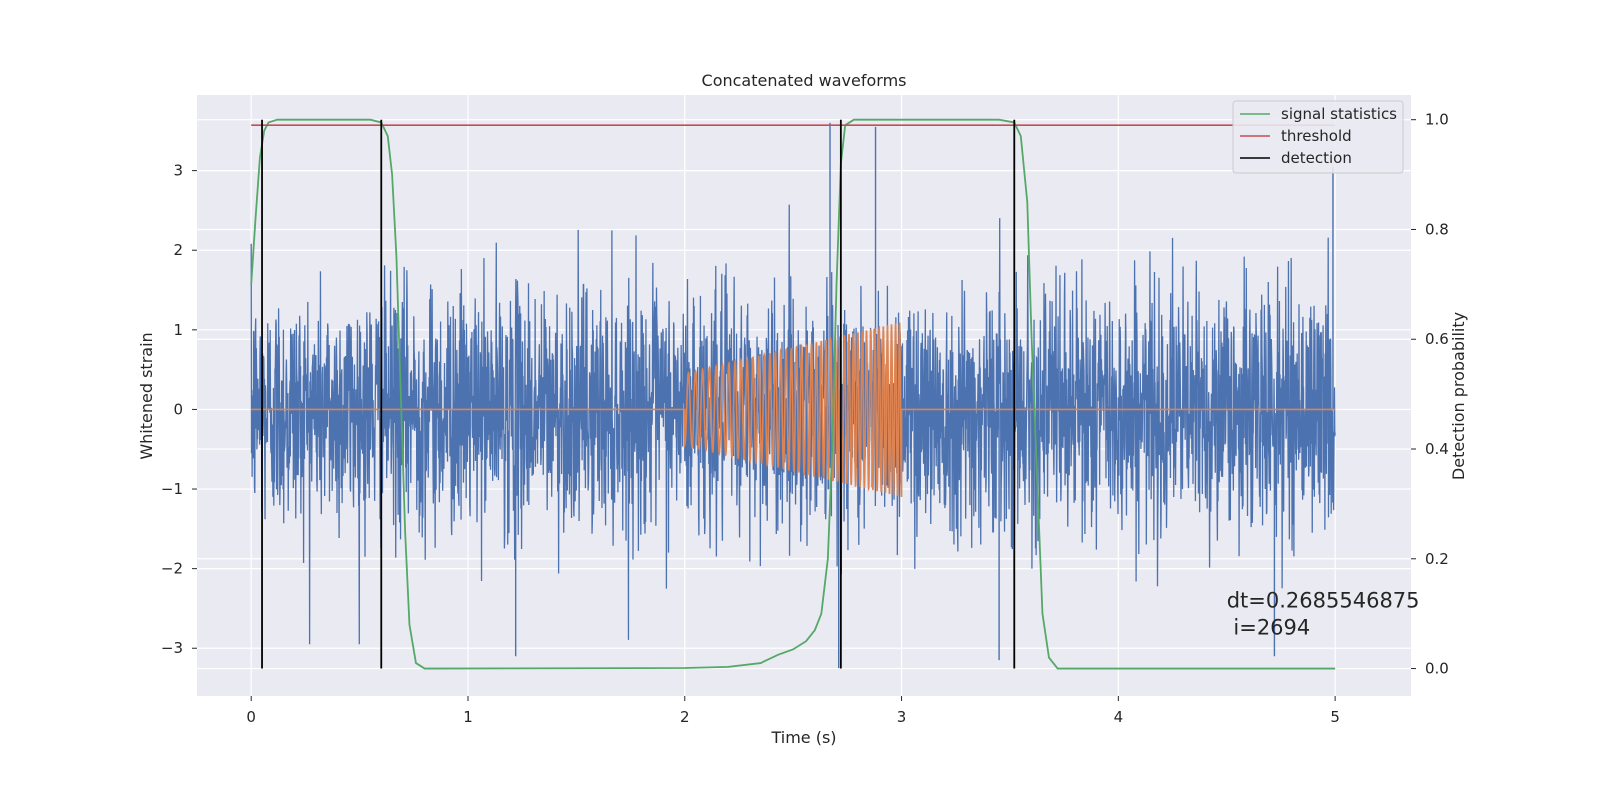 The width and height of the screenshot is (1600, 800). I want to click on x-tick-label: 2, so click(685, 717).